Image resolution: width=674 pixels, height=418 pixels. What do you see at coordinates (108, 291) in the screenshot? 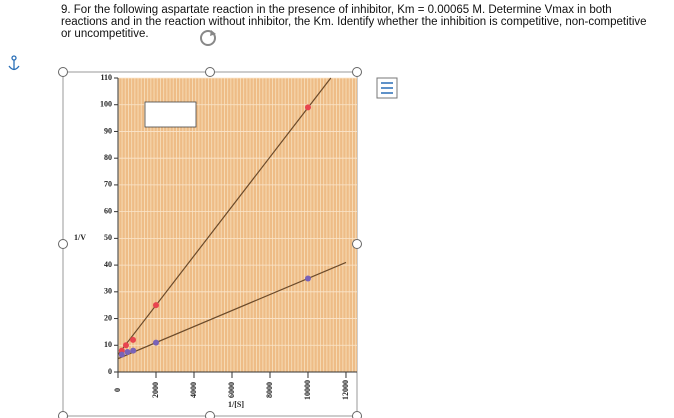
I see `y-tick-label: 30` at bounding box center [108, 291].